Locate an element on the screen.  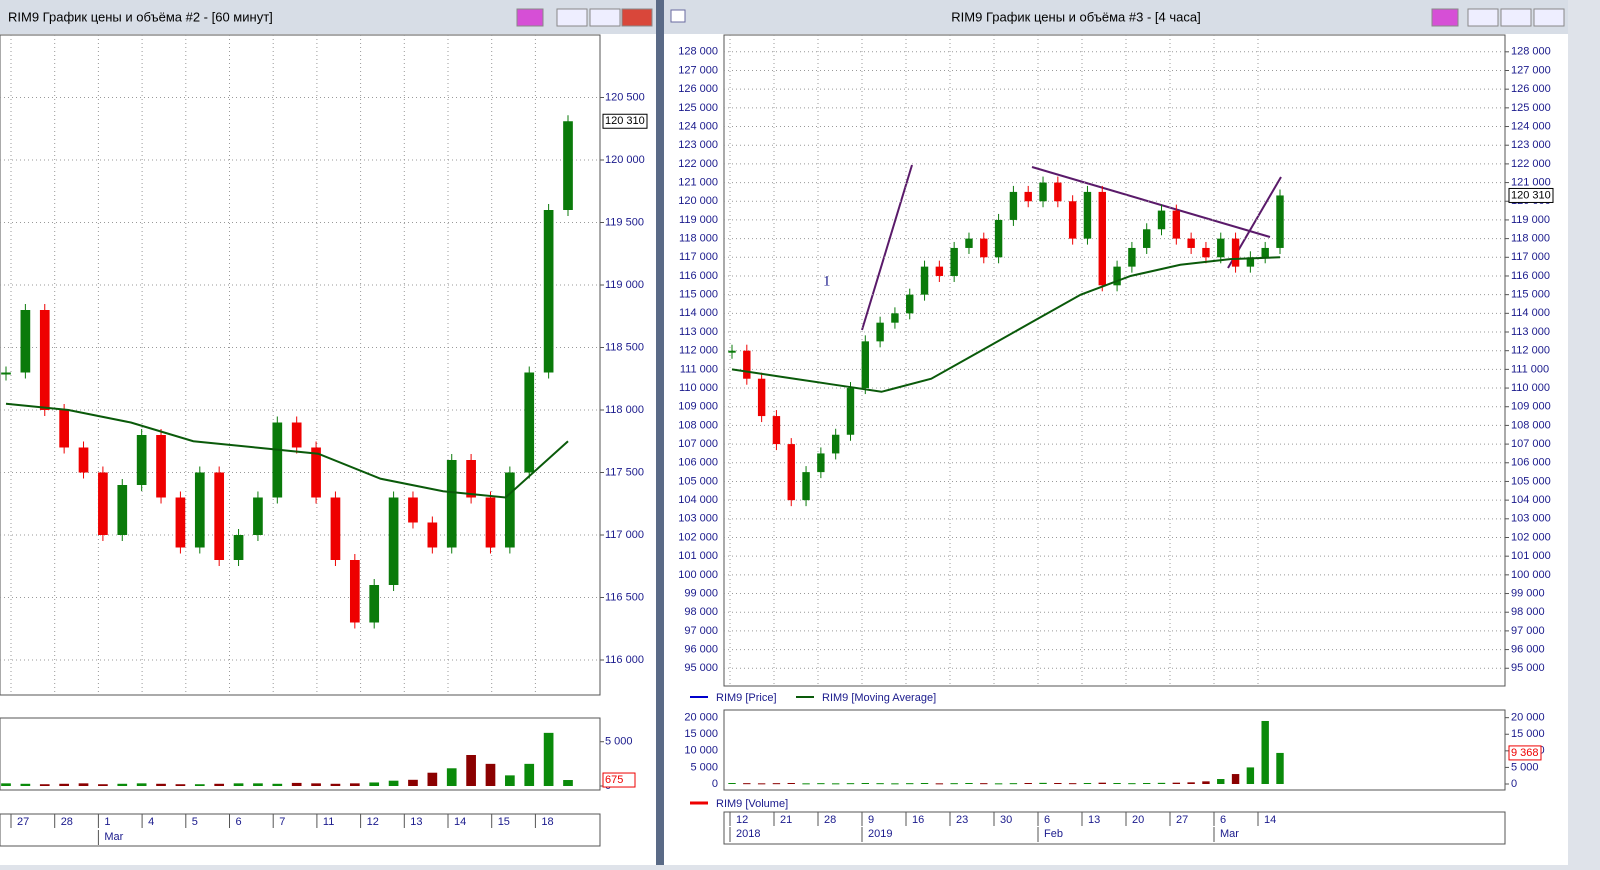
y-tick-label: 102 000 is located at coordinates (698, 537).